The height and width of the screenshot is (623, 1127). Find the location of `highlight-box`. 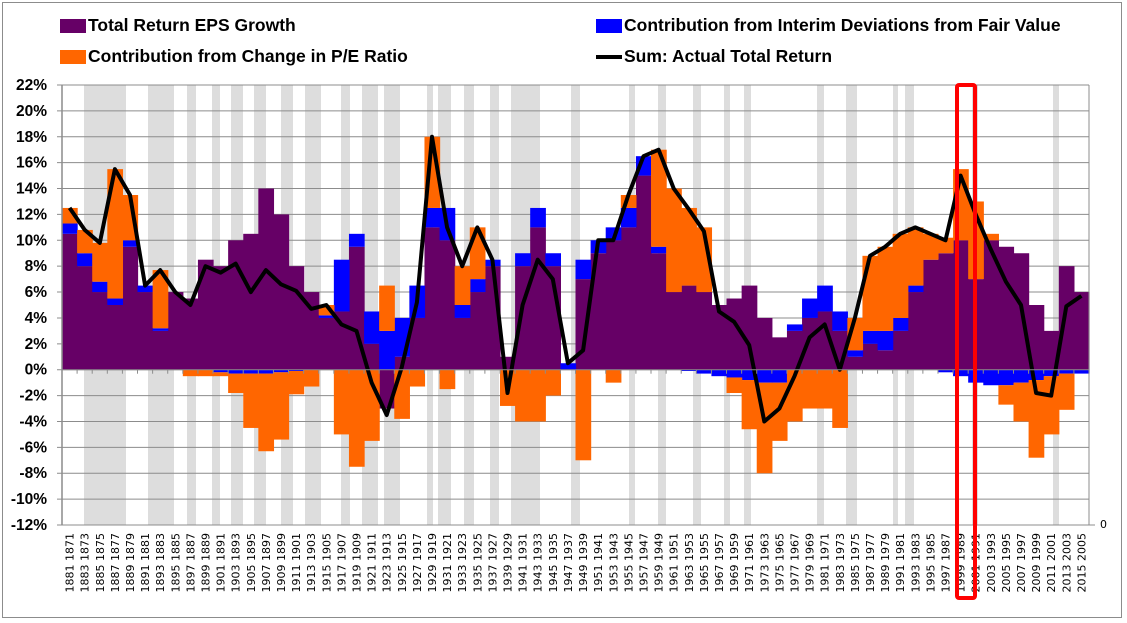

highlight-box is located at coordinates (966, 341).